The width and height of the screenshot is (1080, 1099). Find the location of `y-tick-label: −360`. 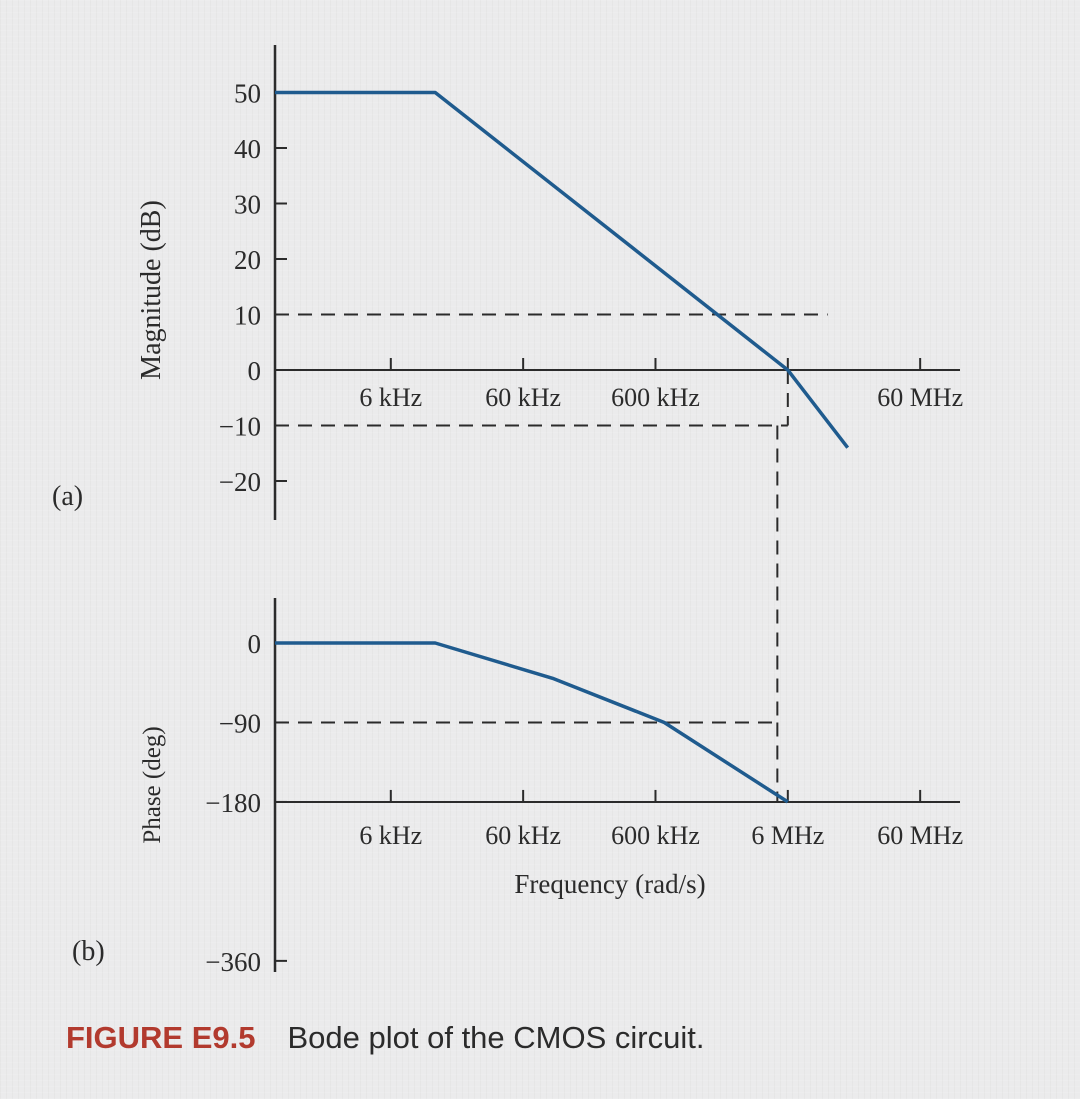

y-tick-label: −360 is located at coordinates (233, 962).